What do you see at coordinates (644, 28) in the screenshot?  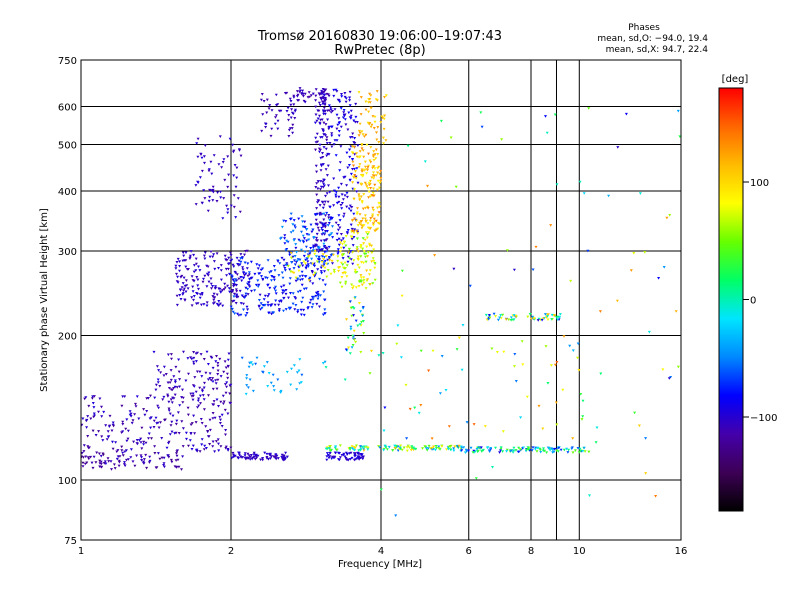 I see `legend-title: Phases` at bounding box center [644, 28].